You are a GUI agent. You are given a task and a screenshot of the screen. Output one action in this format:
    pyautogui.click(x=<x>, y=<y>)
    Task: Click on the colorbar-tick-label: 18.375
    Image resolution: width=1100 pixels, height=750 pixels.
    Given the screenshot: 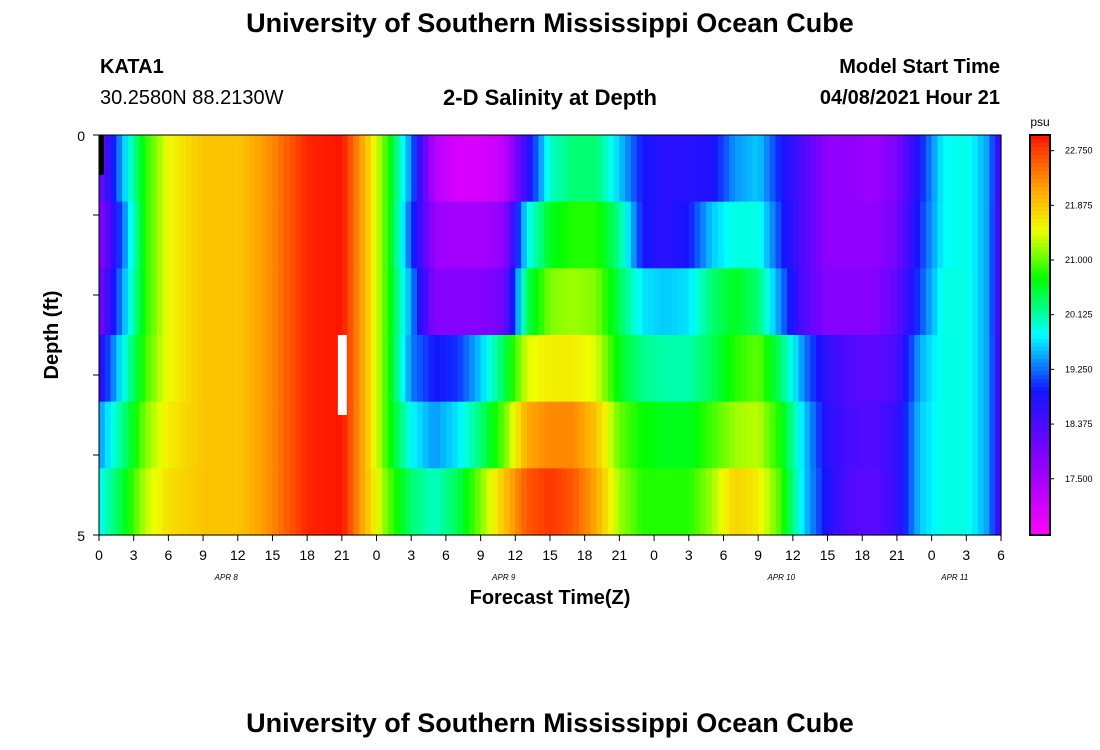 What is the action you would take?
    pyautogui.click(x=1079, y=424)
    